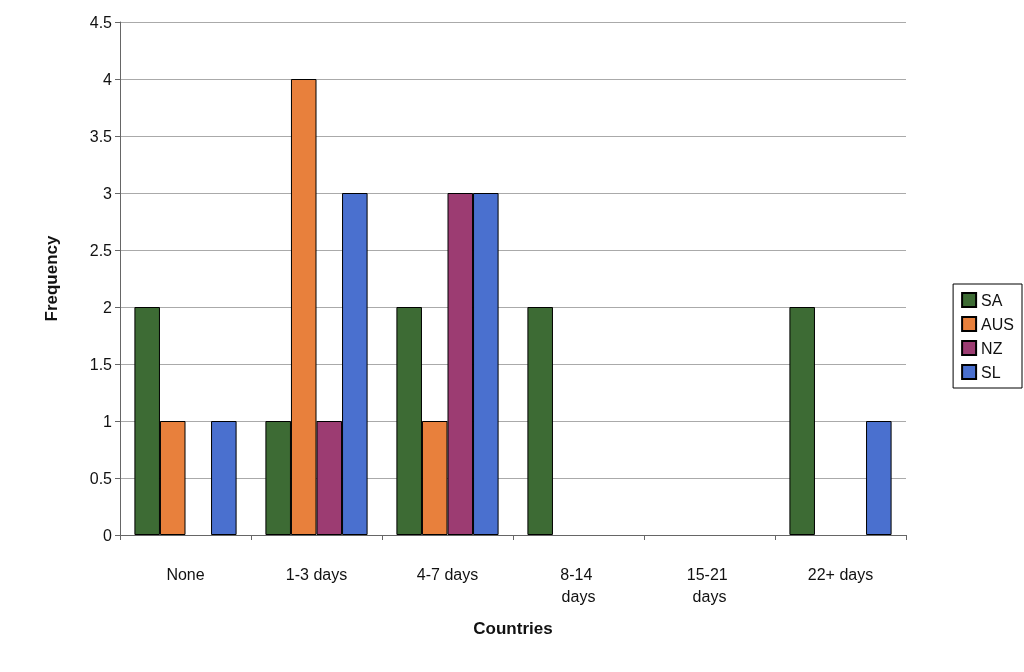 The width and height of the screenshot is (1024, 672). Describe the element at coordinates (513, 628) in the screenshot. I see `x-axis-title: Countries` at that location.